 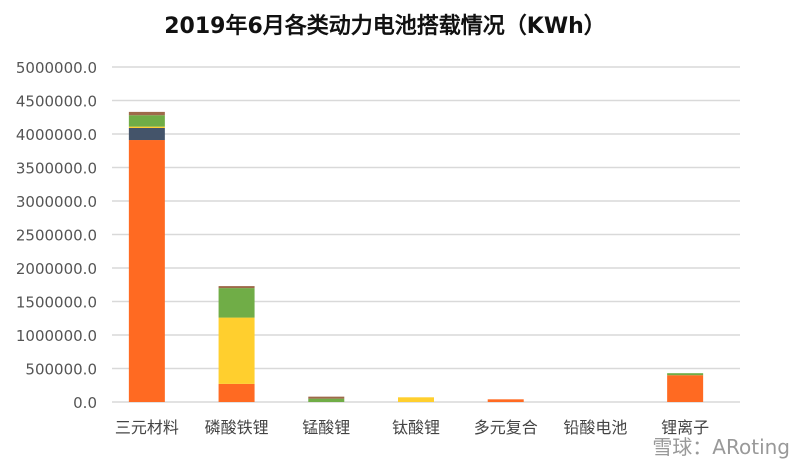 What do you see at coordinates (385, 26) in the screenshot?
I see `chart-title: 2019年6月各类动力电池搭载情况（KWh）` at bounding box center [385, 26].